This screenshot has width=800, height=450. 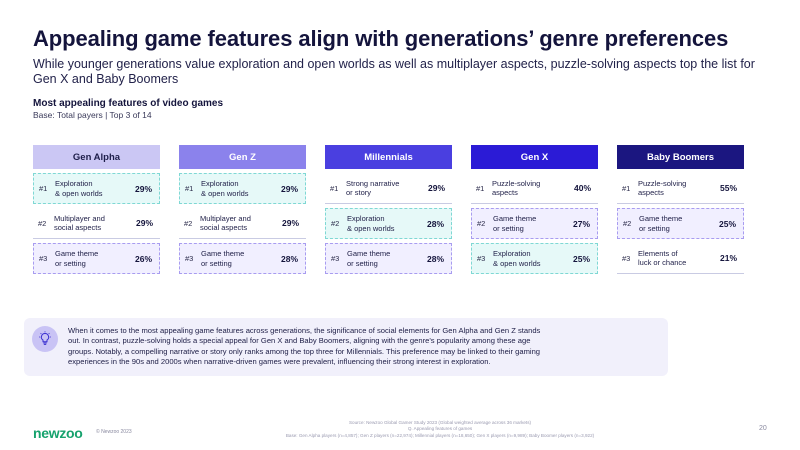 I want to click on feature-row: #3 Elements of luck or chance 21%, so click(x=680, y=258).